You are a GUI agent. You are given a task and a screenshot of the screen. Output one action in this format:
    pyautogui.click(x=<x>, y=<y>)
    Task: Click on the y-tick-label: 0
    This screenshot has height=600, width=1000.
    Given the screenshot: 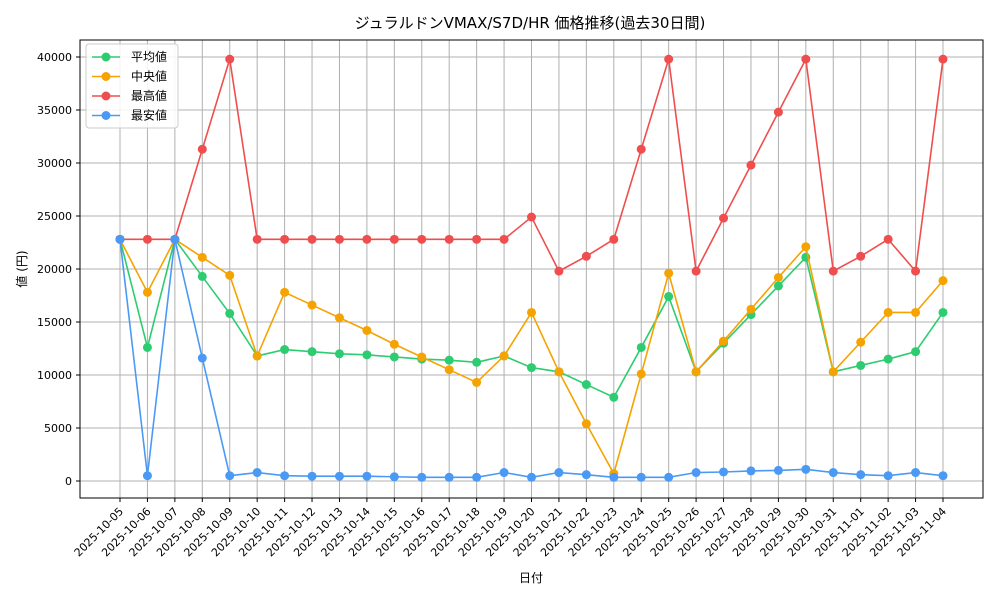 What is the action you would take?
    pyautogui.click(x=68, y=481)
    